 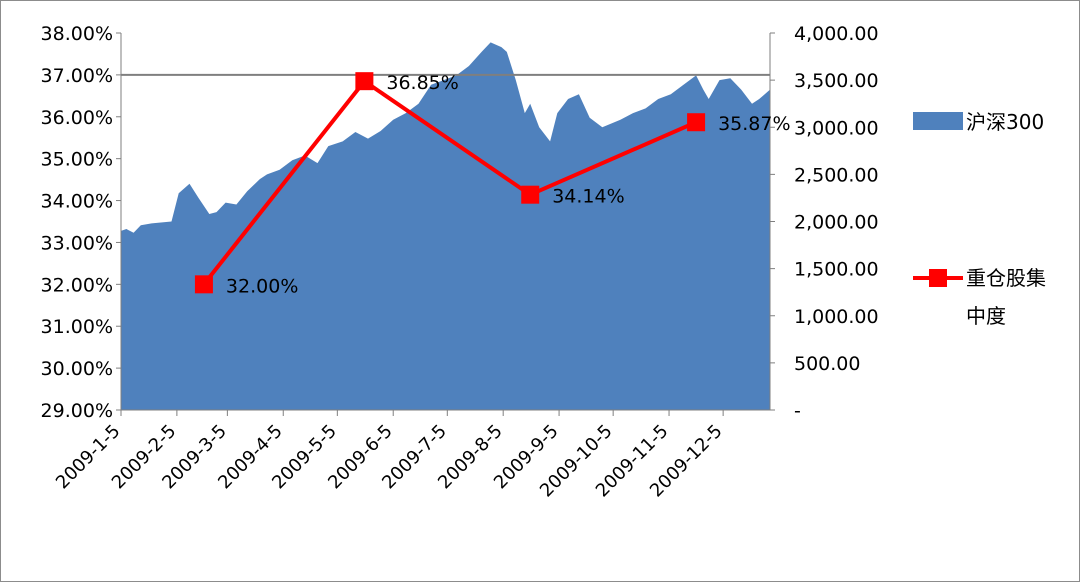 What do you see at coordinates (422, 83) in the screenshot?
I see `data-label: 36.85%` at bounding box center [422, 83].